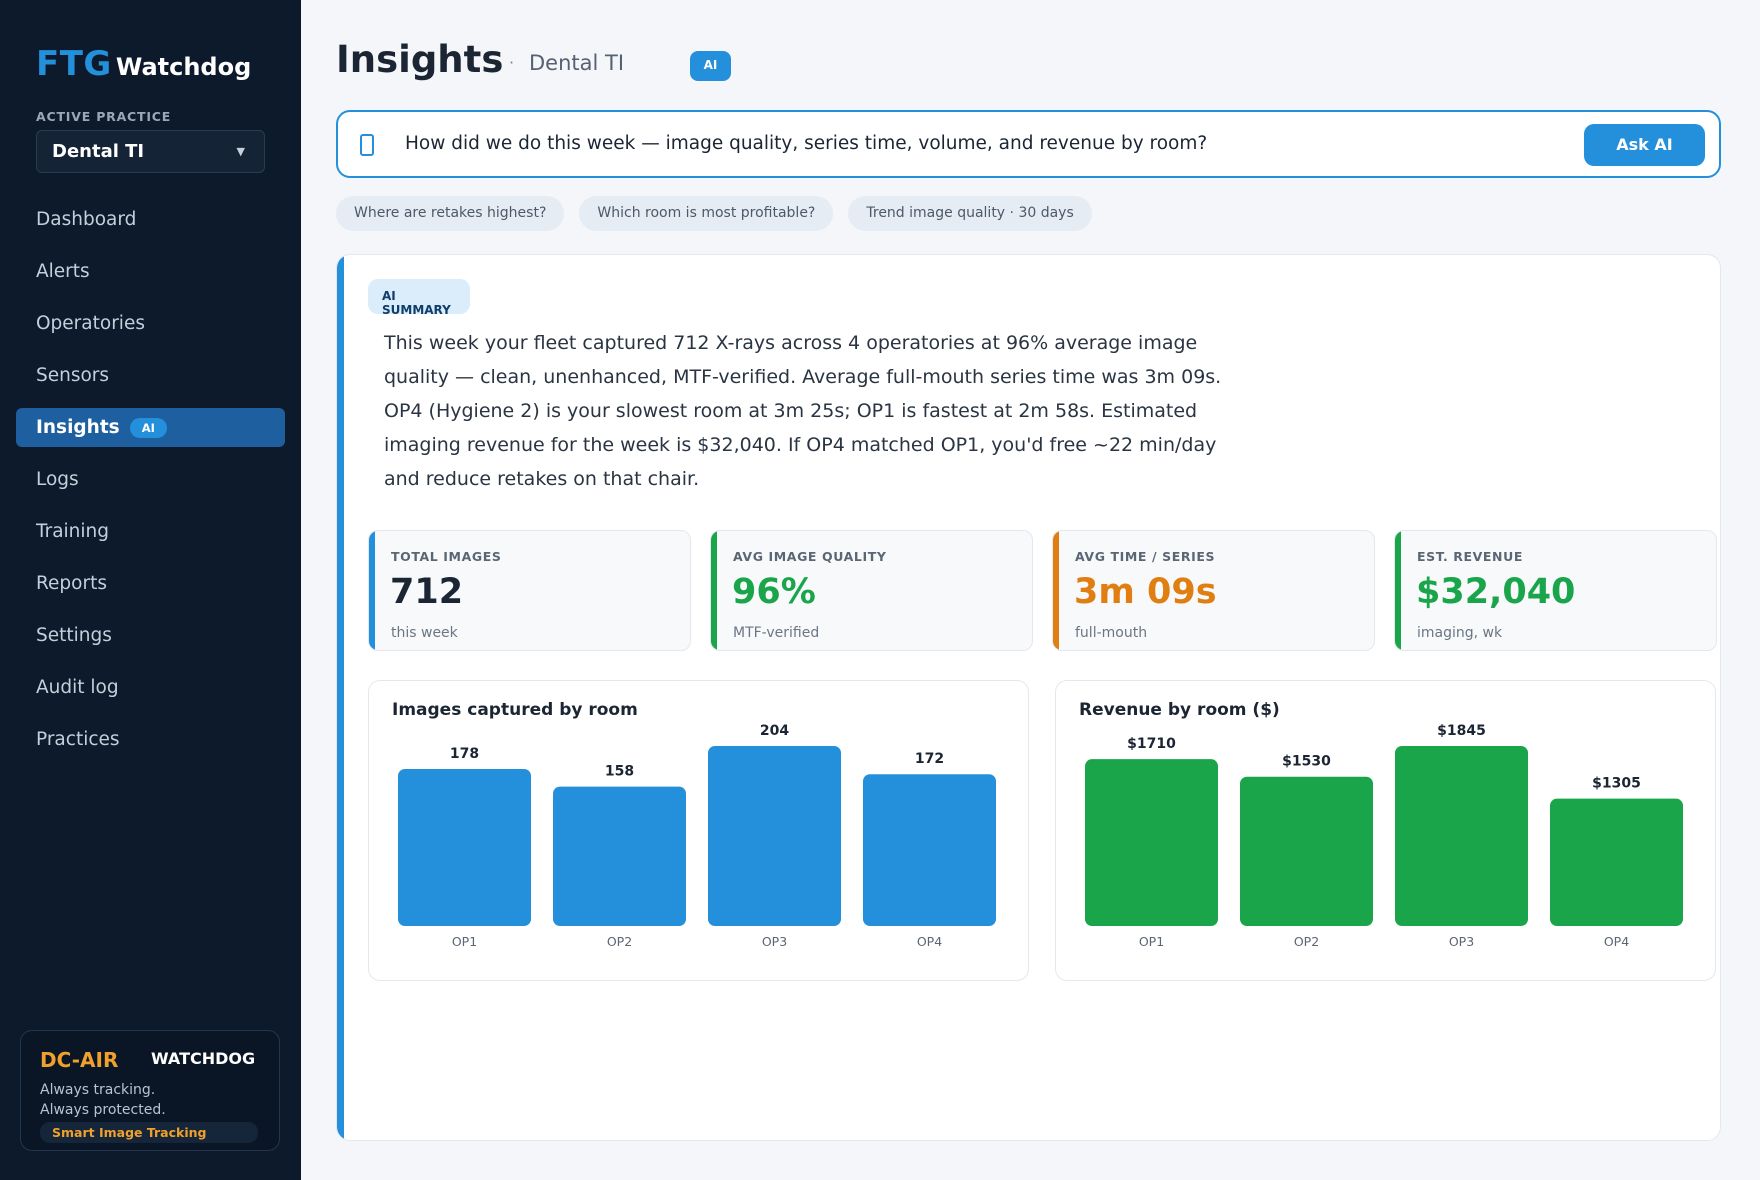 The image size is (1760, 1180). Describe the element at coordinates (71, 583) in the screenshot. I see `sidebar-item-label: Reports` at that location.